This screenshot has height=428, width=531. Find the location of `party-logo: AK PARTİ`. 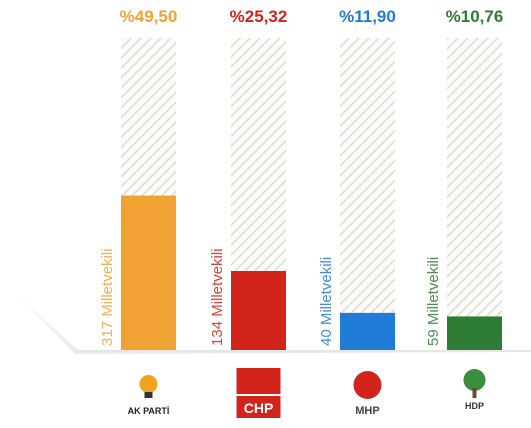

party-logo: AK PARTİ is located at coordinates (149, 395).